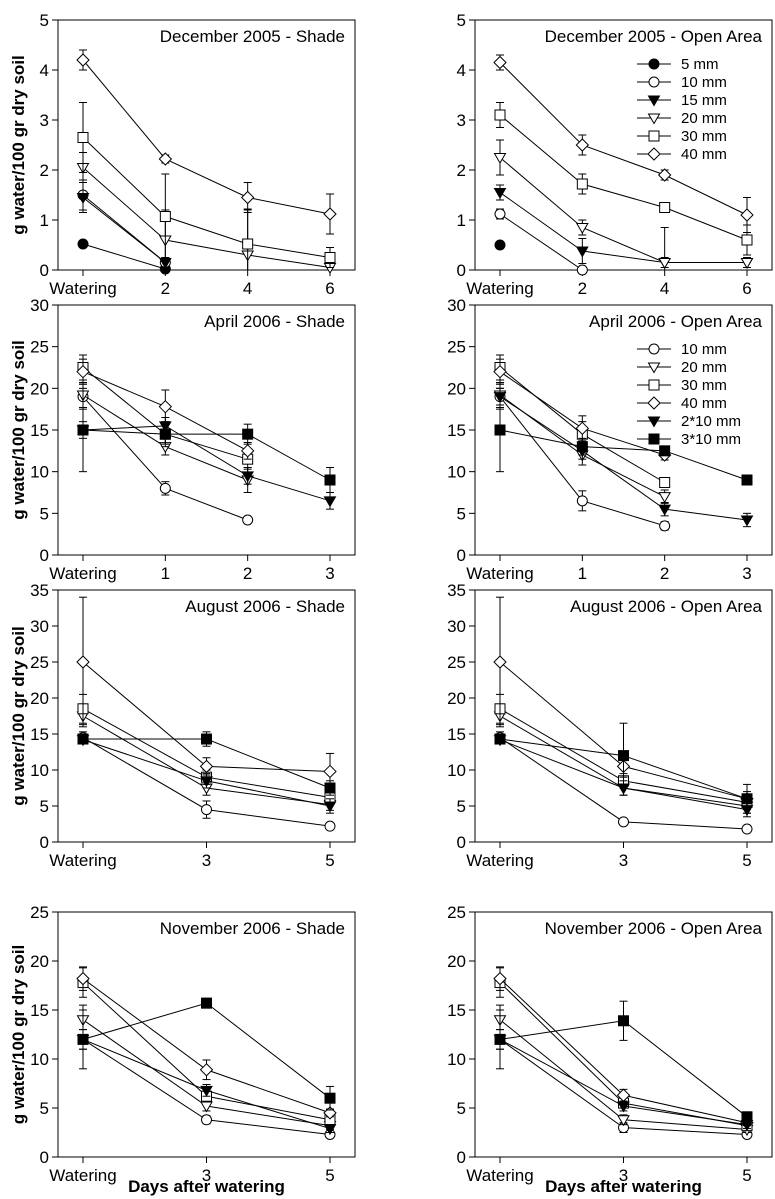  What do you see at coordinates (704, 385) in the screenshot?
I see `legend-label: 30 mm` at bounding box center [704, 385].